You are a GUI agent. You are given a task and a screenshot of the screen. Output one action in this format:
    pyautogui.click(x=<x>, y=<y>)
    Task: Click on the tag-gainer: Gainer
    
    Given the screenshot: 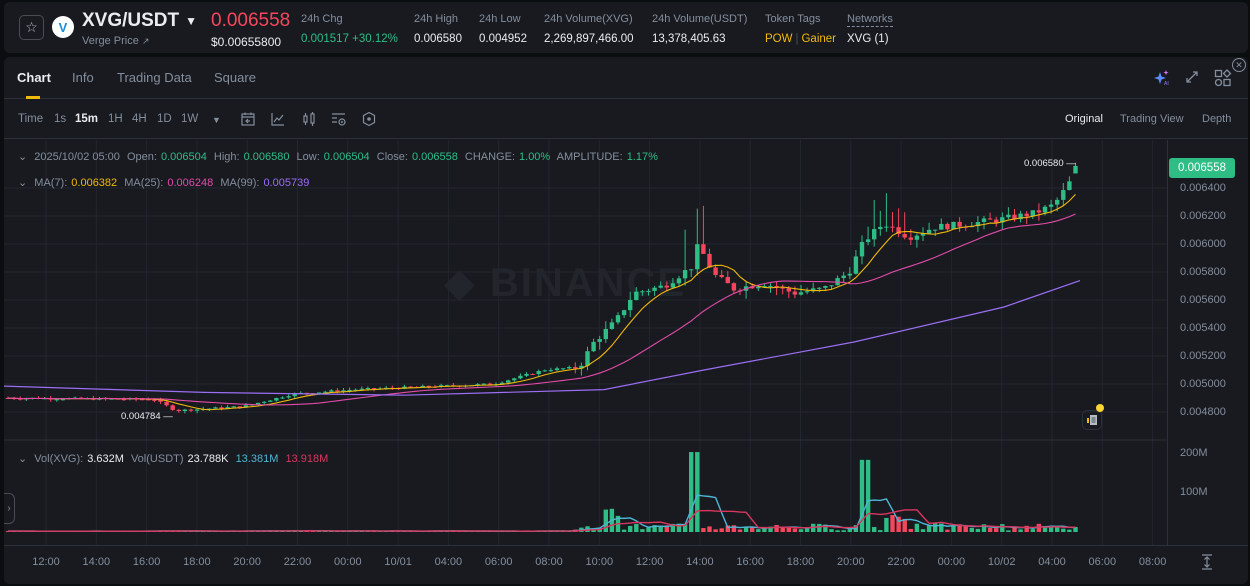 What is the action you would take?
    pyautogui.click(x=819, y=39)
    